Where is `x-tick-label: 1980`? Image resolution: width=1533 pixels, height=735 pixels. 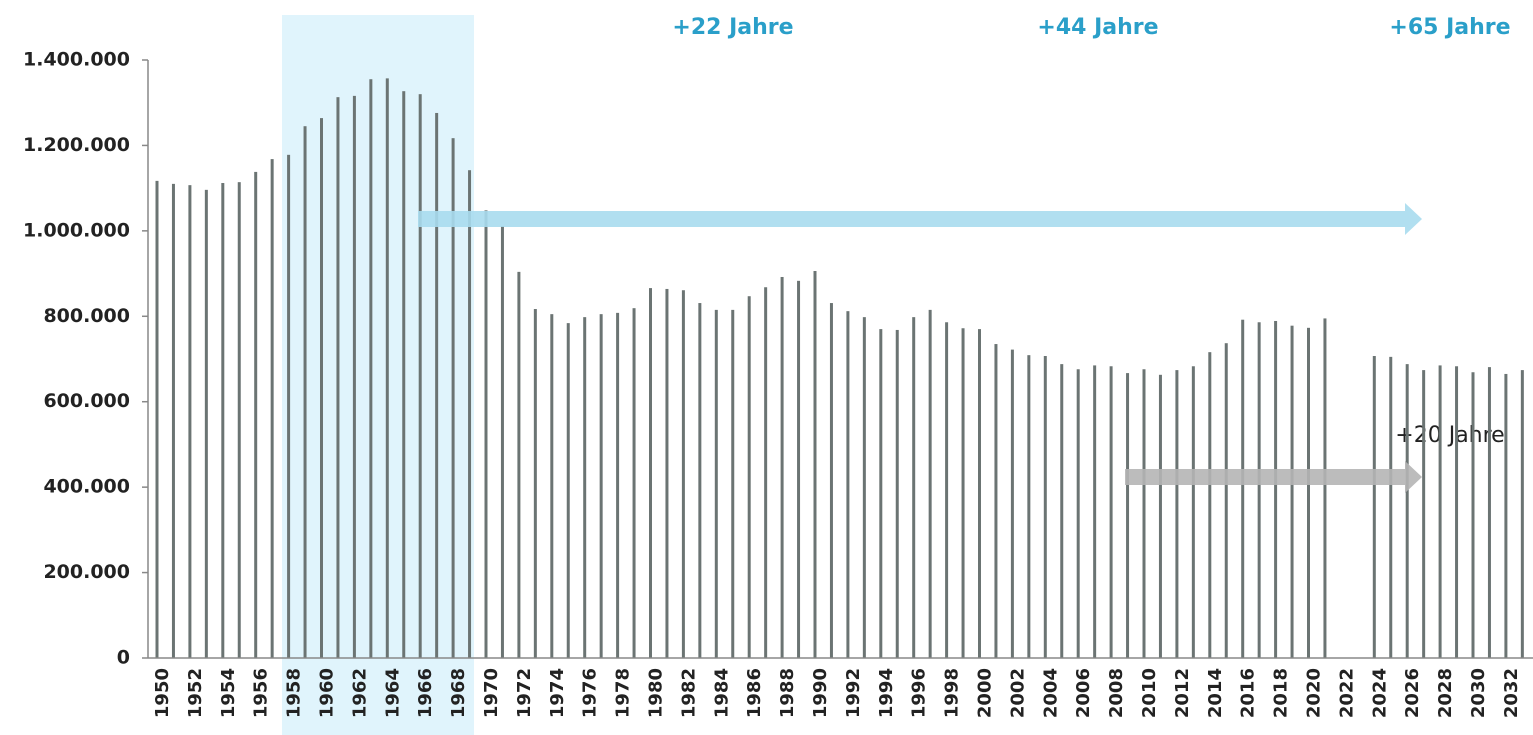
x-tick-label: 1980 is located at coordinates (656, 693).